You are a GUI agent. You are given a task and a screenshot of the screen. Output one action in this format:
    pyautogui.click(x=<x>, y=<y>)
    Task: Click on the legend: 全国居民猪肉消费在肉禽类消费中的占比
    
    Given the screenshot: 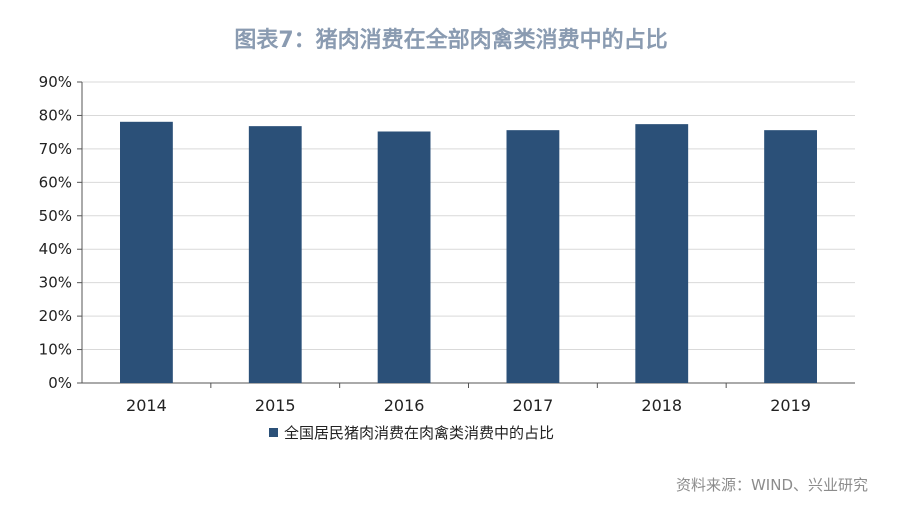 What is the action you would take?
    pyautogui.click(x=411, y=433)
    